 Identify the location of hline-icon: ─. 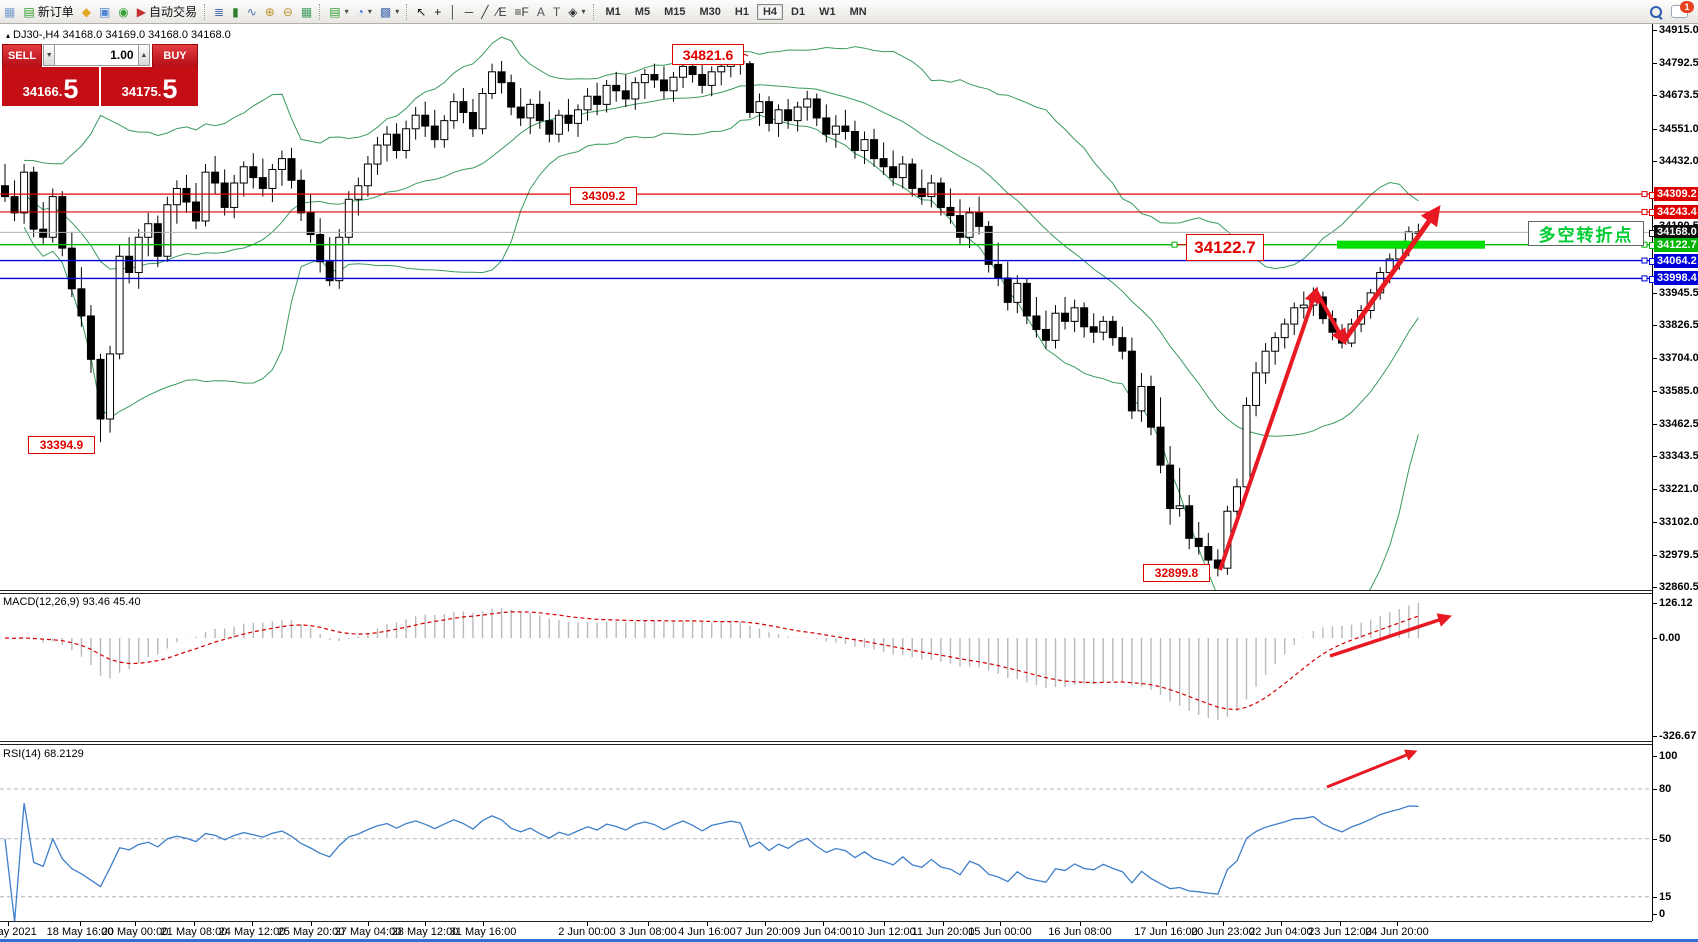
(469, 12).